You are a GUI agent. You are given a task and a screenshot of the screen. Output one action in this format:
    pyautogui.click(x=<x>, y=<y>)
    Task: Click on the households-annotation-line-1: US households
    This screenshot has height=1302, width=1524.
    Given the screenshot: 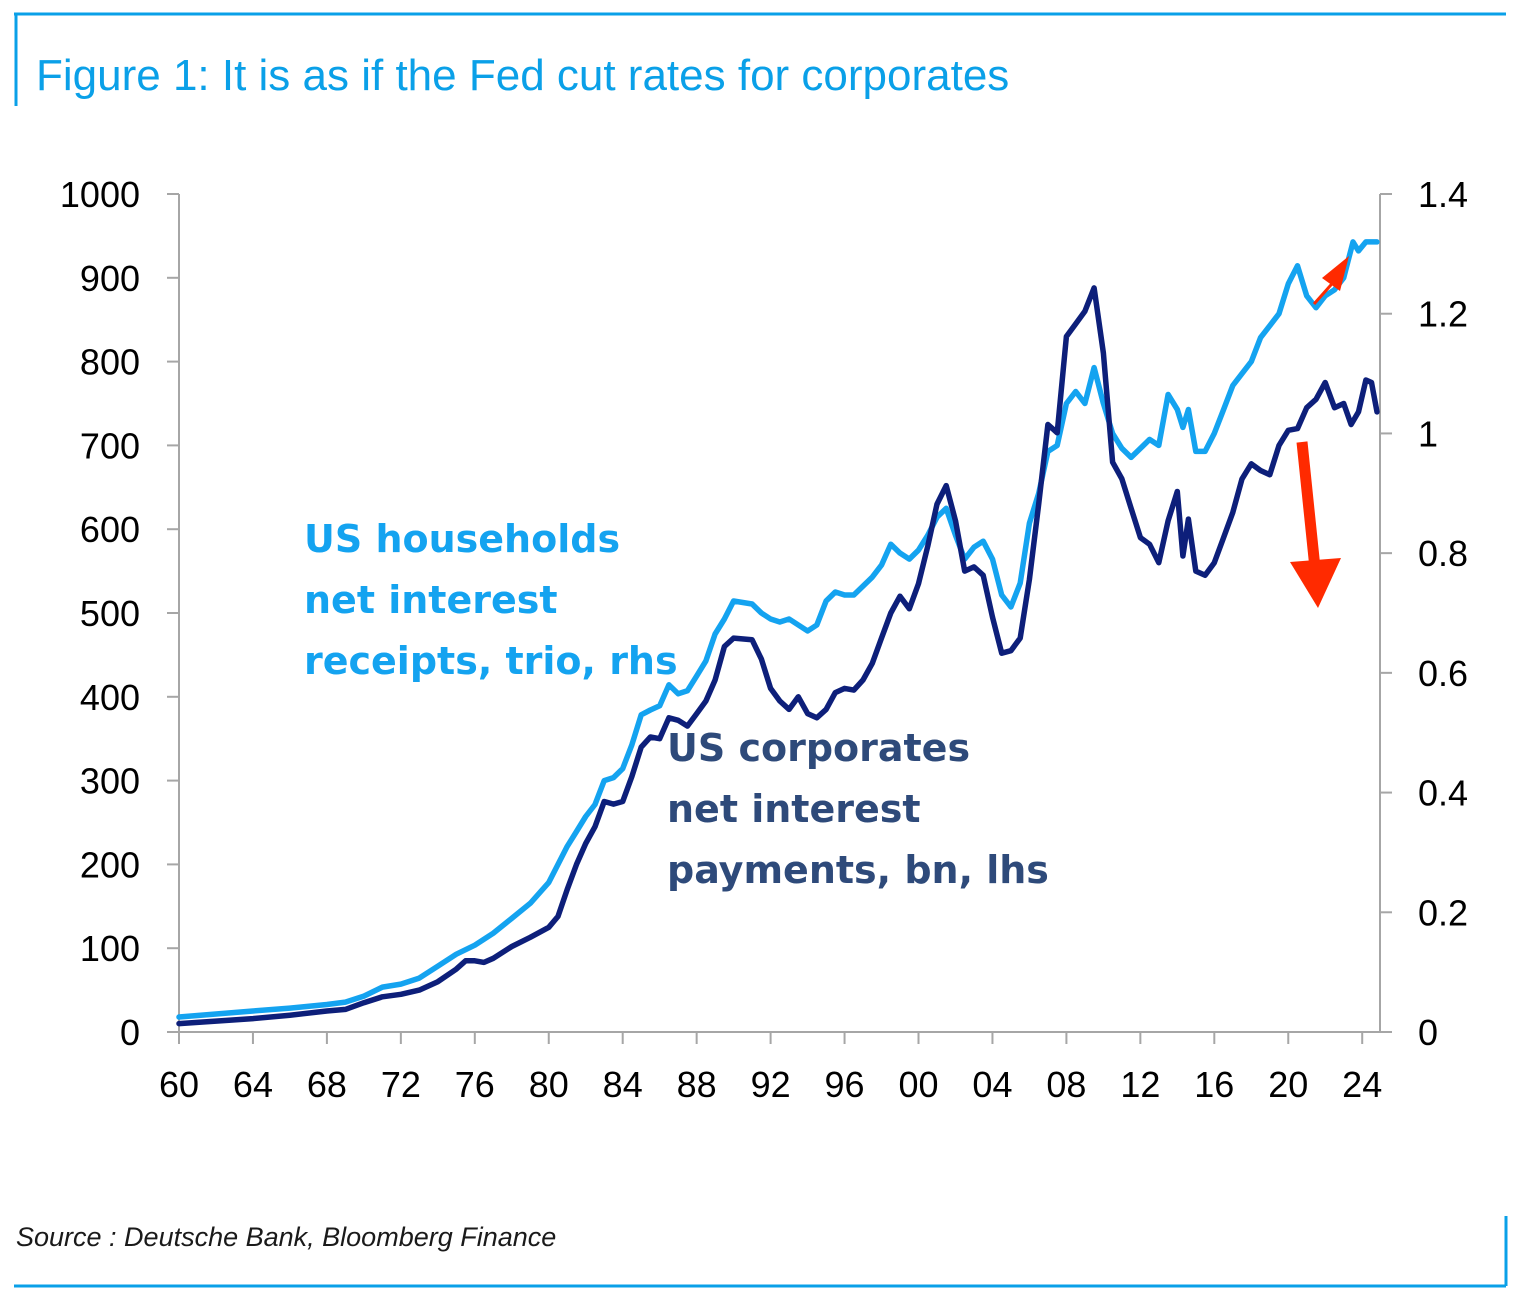 What is the action you would take?
    pyautogui.click(x=462, y=539)
    